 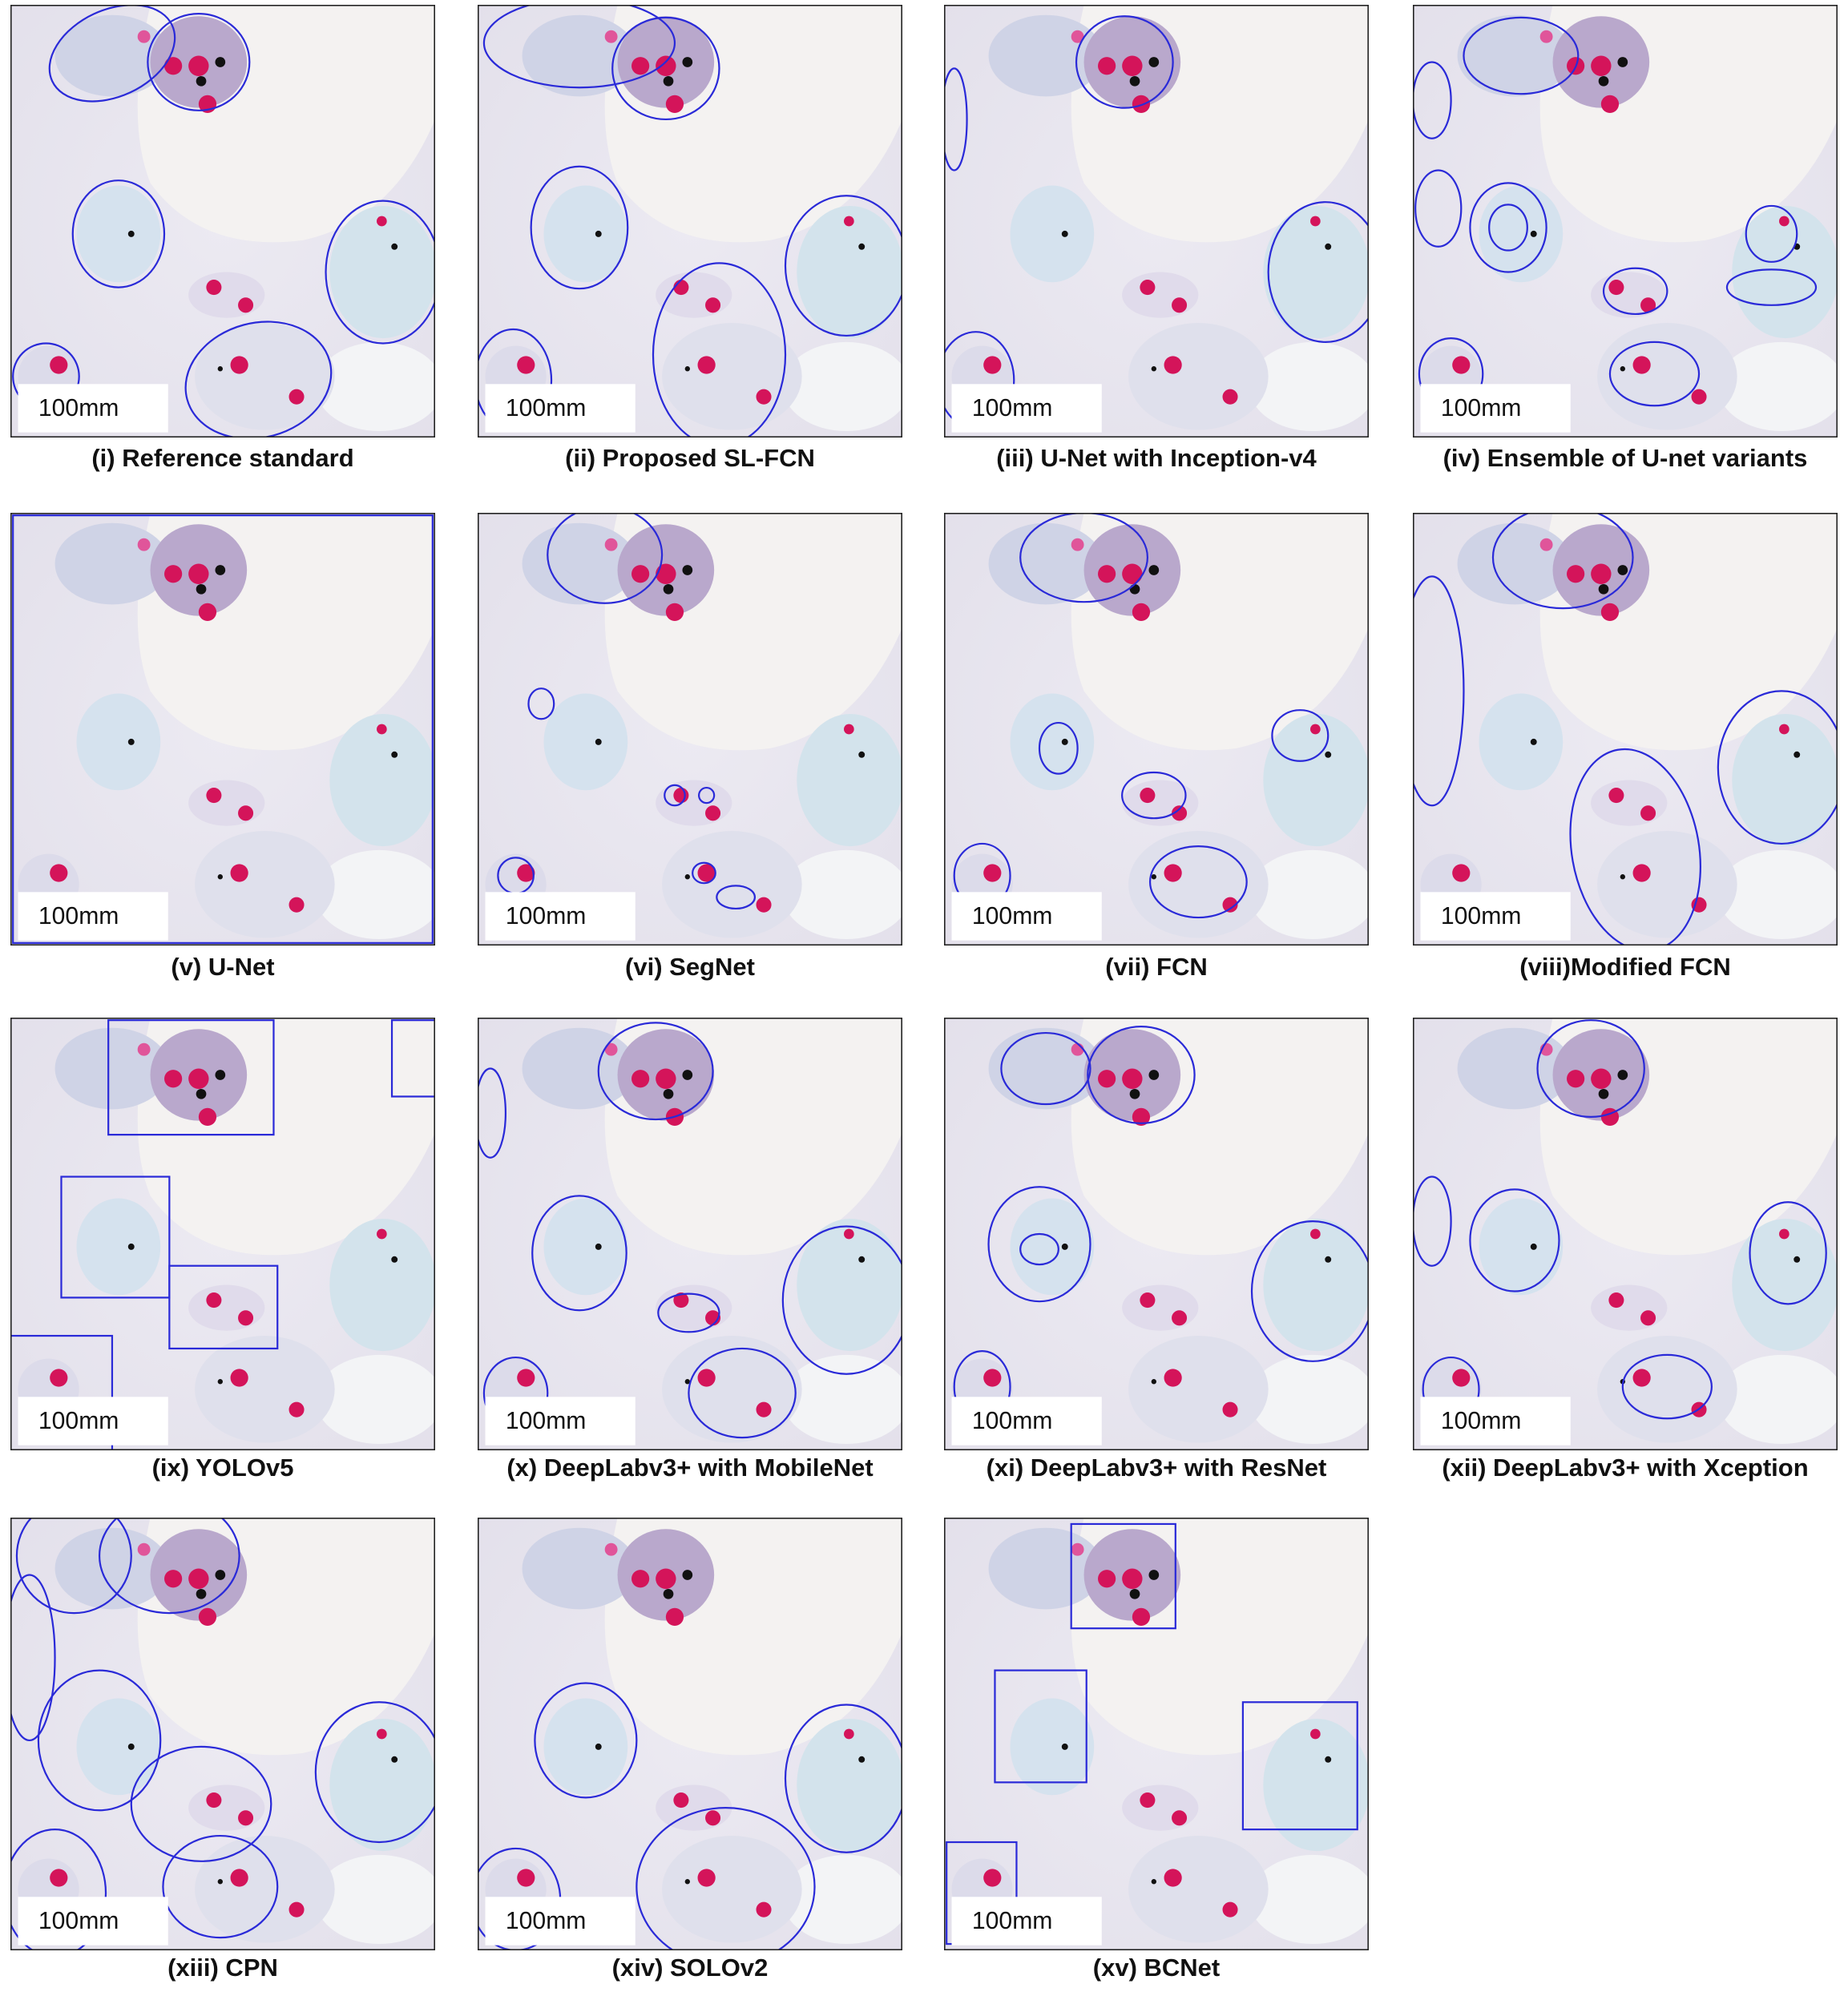 What do you see at coordinates (690, 1968) in the screenshot?
I see `caption: (xiv) SOLOv2` at bounding box center [690, 1968].